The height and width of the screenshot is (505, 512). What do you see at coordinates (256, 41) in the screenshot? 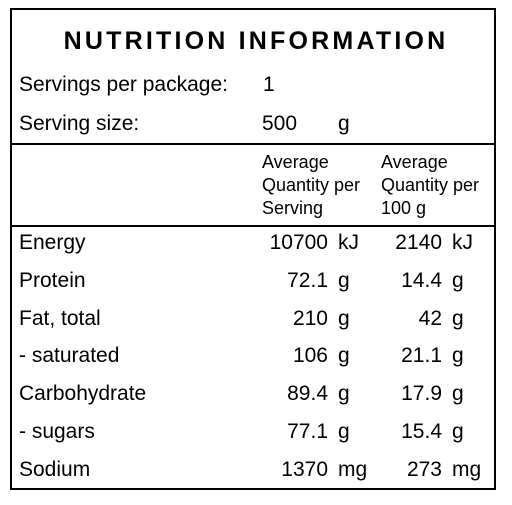
I see `panel-title: NUTRITION INFORMATION` at bounding box center [256, 41].